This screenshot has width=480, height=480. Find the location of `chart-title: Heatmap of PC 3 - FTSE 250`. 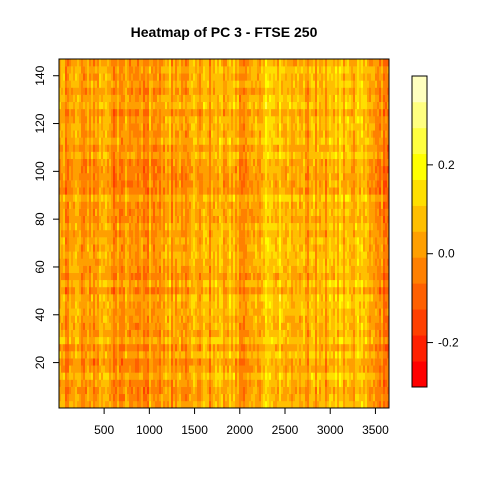

chart-title: Heatmap of PC 3 - FTSE 250 is located at coordinates (224, 32).